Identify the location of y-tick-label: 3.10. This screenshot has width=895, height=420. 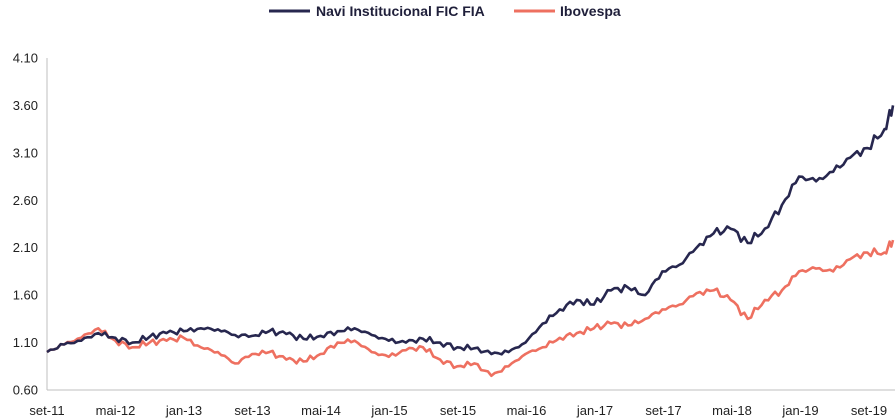
(25, 152).